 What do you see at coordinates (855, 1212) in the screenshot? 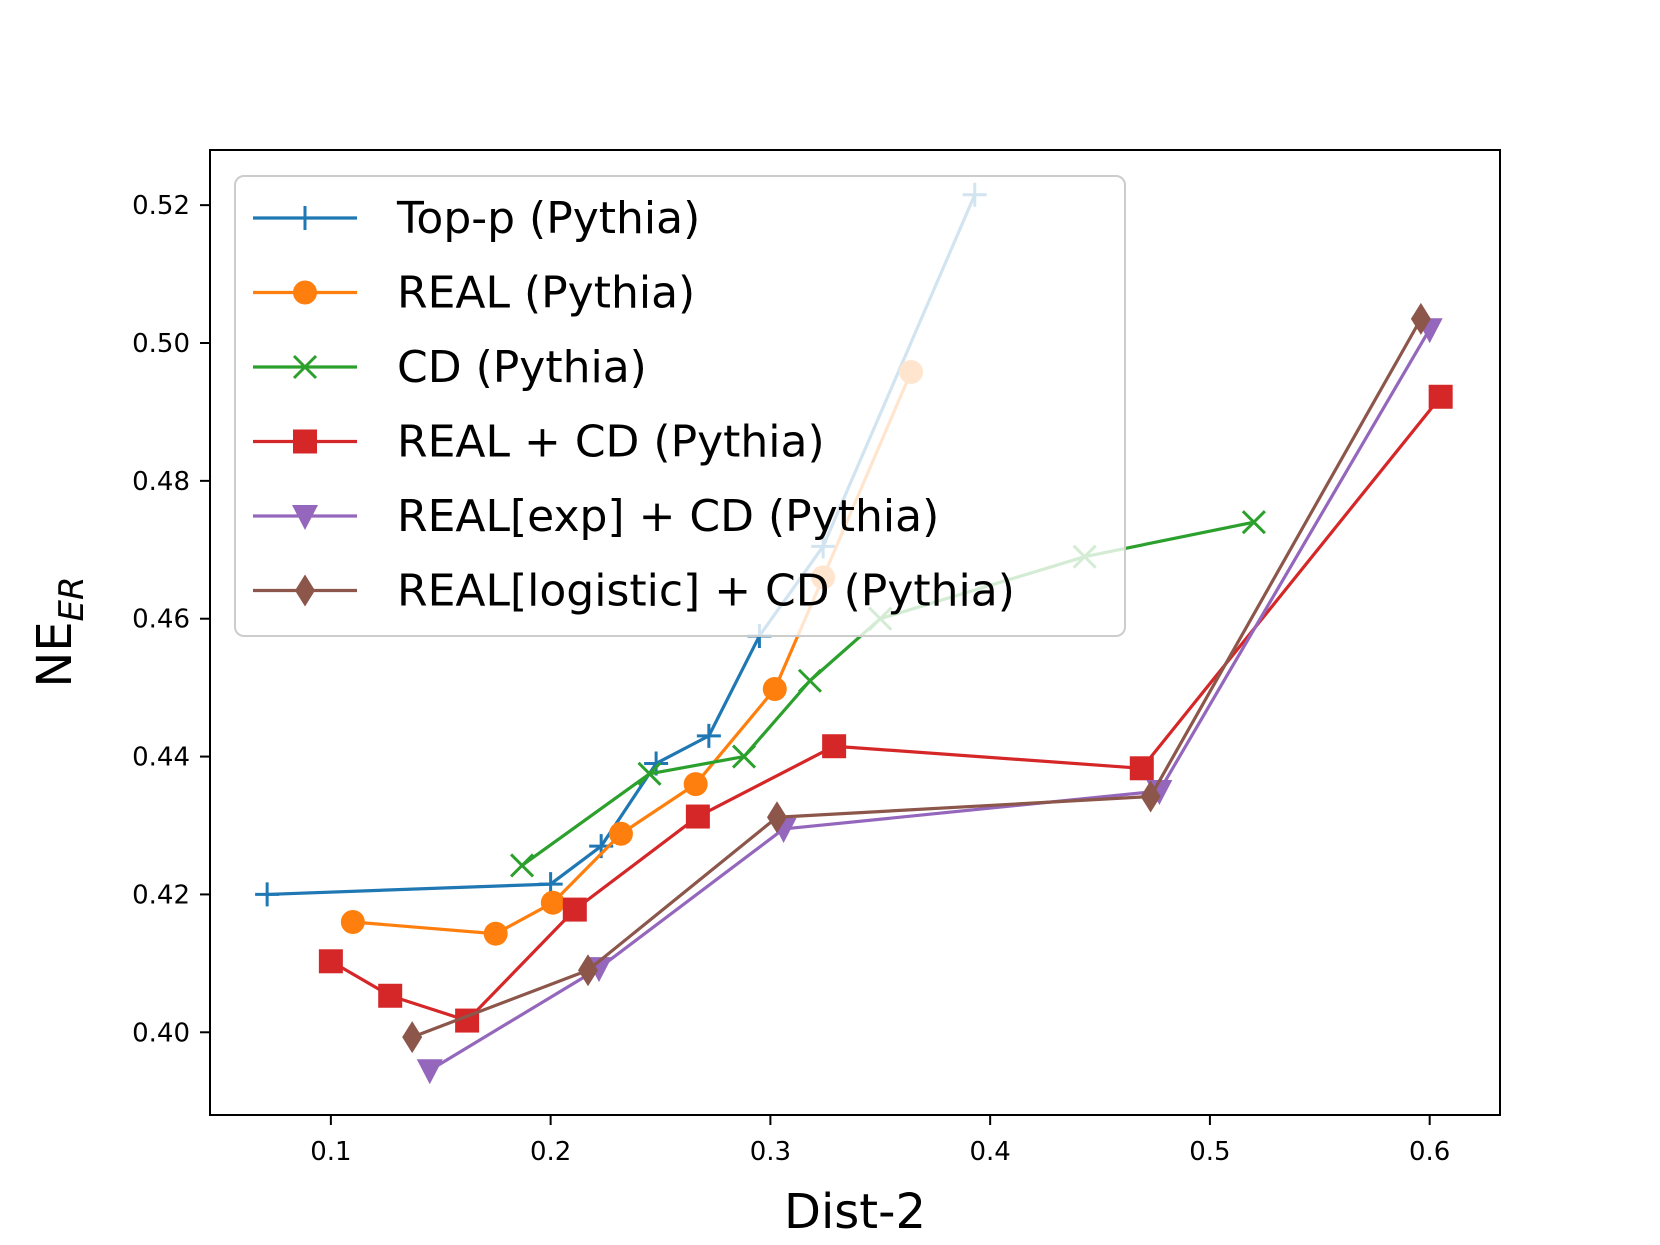
I see `x-axis-title: Dist-2` at bounding box center [855, 1212].